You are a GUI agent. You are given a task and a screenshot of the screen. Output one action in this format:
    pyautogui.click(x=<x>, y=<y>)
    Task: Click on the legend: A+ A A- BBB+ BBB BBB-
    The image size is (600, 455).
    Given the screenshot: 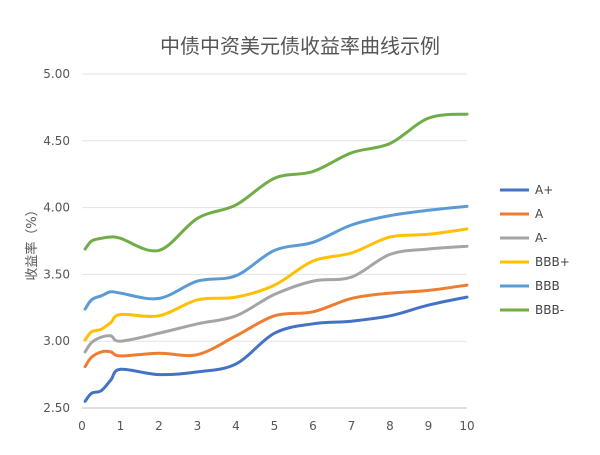 What is the action you would take?
    pyautogui.click(x=535, y=250)
    